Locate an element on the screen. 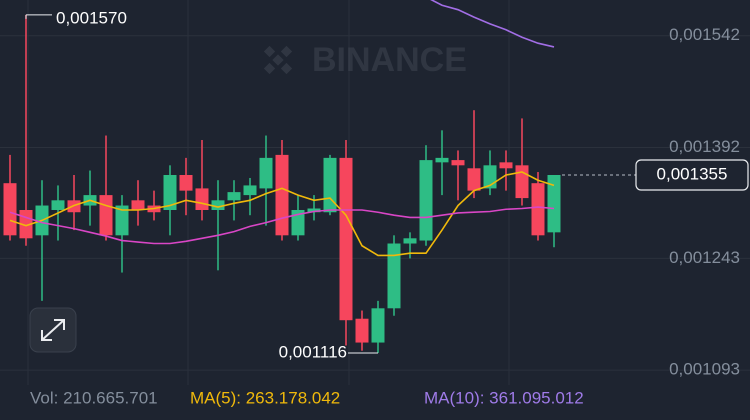 The width and height of the screenshot is (750, 420). y-tick-label: 0,001243 is located at coordinates (704, 257).